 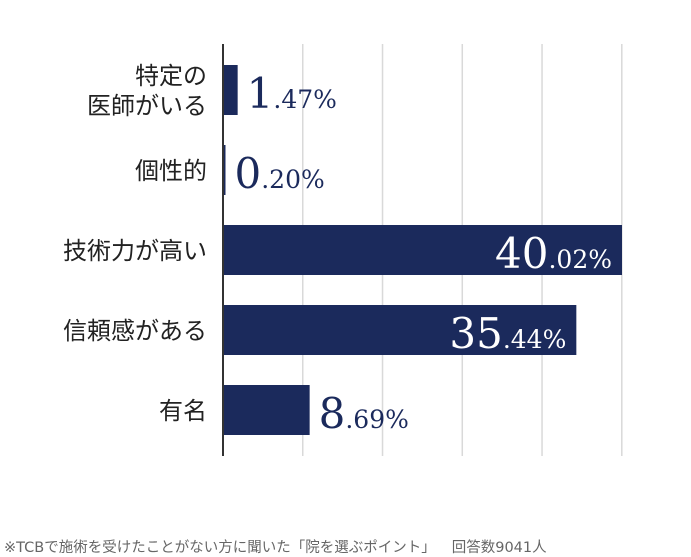 I want to click on category-label: 特定の医師がいる, so click(x=147, y=91).